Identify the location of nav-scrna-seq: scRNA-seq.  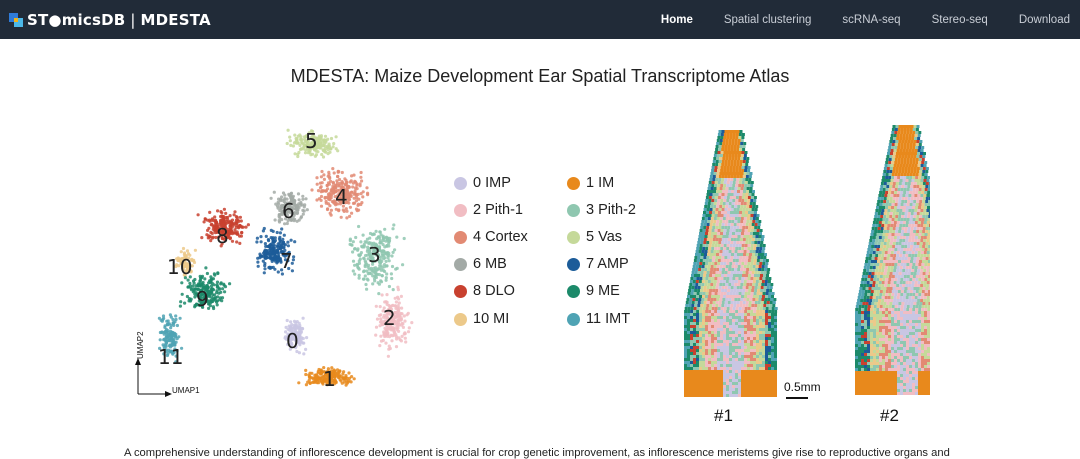
(871, 19).